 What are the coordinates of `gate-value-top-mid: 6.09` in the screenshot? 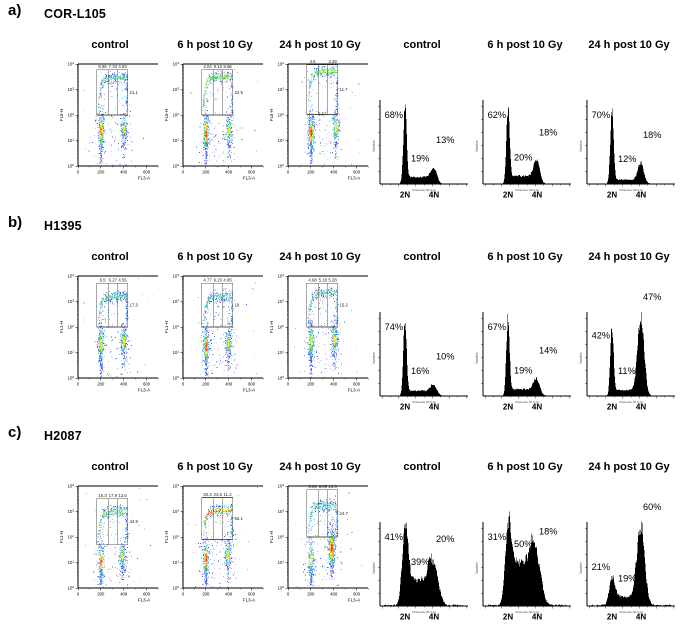 It's located at (323, 486).